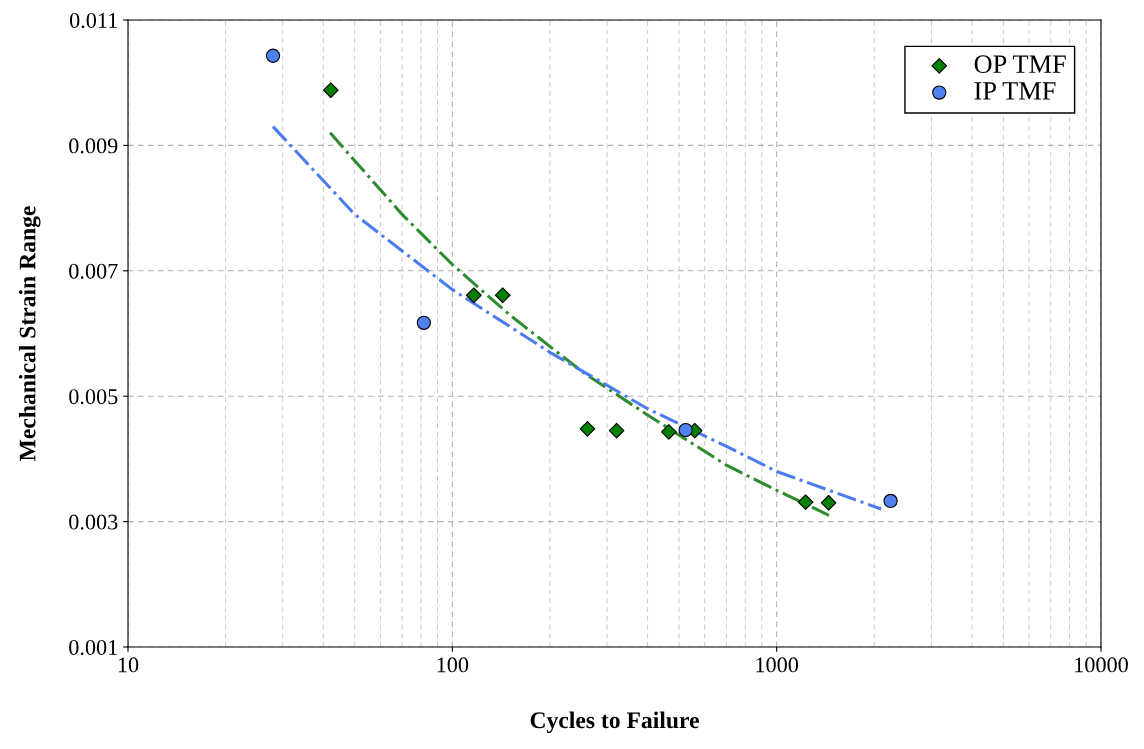 Image resolution: width=1144 pixels, height=749 pixels. What do you see at coordinates (93, 522) in the screenshot?
I see `y-tick-label: 0.003` at bounding box center [93, 522].